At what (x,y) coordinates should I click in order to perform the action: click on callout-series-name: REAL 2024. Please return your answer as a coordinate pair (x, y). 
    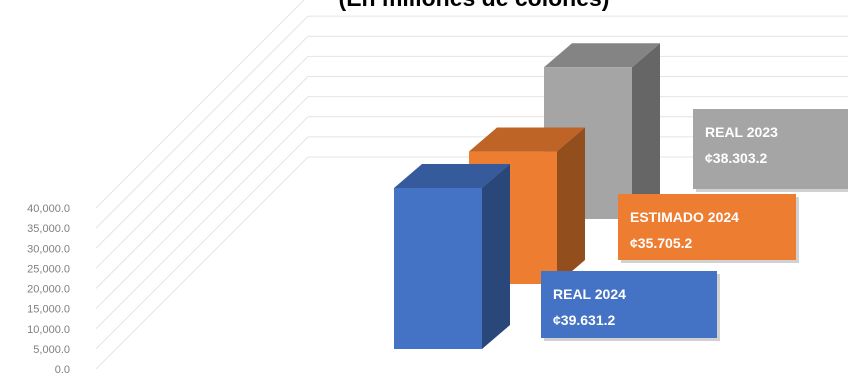
    Looking at the image, I should click on (589, 294).